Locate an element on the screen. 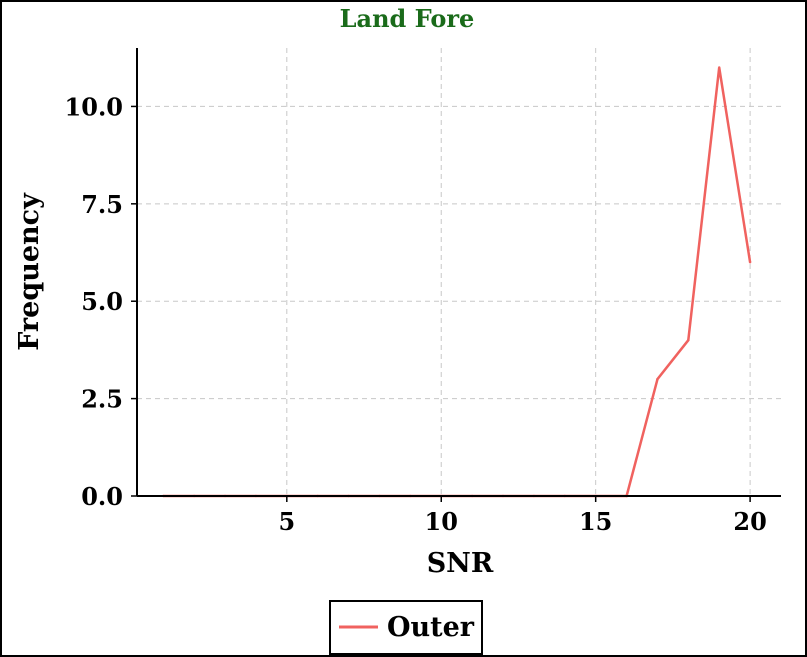  y-tick-label-2: 5.0 is located at coordinates (102, 301).